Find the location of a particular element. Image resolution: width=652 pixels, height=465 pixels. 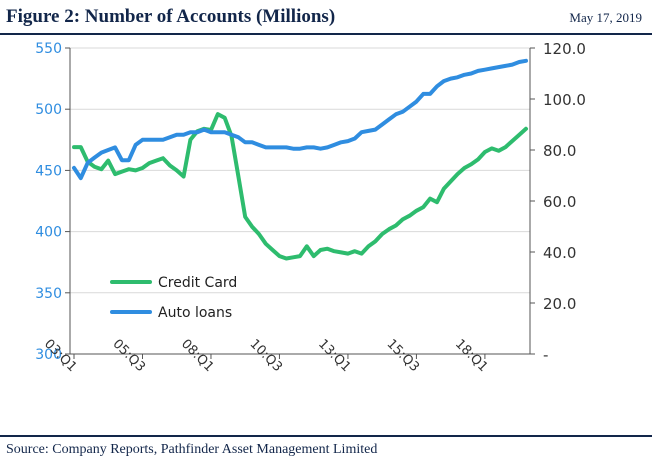

y-left-tick-label: 550 is located at coordinates (48, 49).